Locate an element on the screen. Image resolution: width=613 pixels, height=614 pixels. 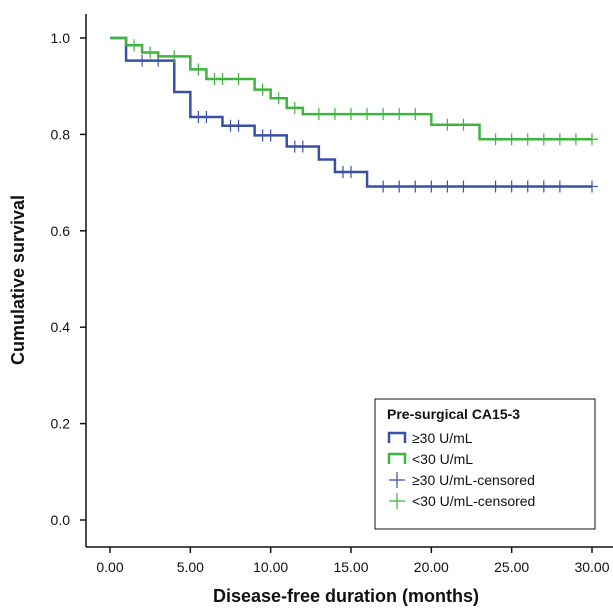
x-tick-label: 15.00 is located at coordinates (350, 567).